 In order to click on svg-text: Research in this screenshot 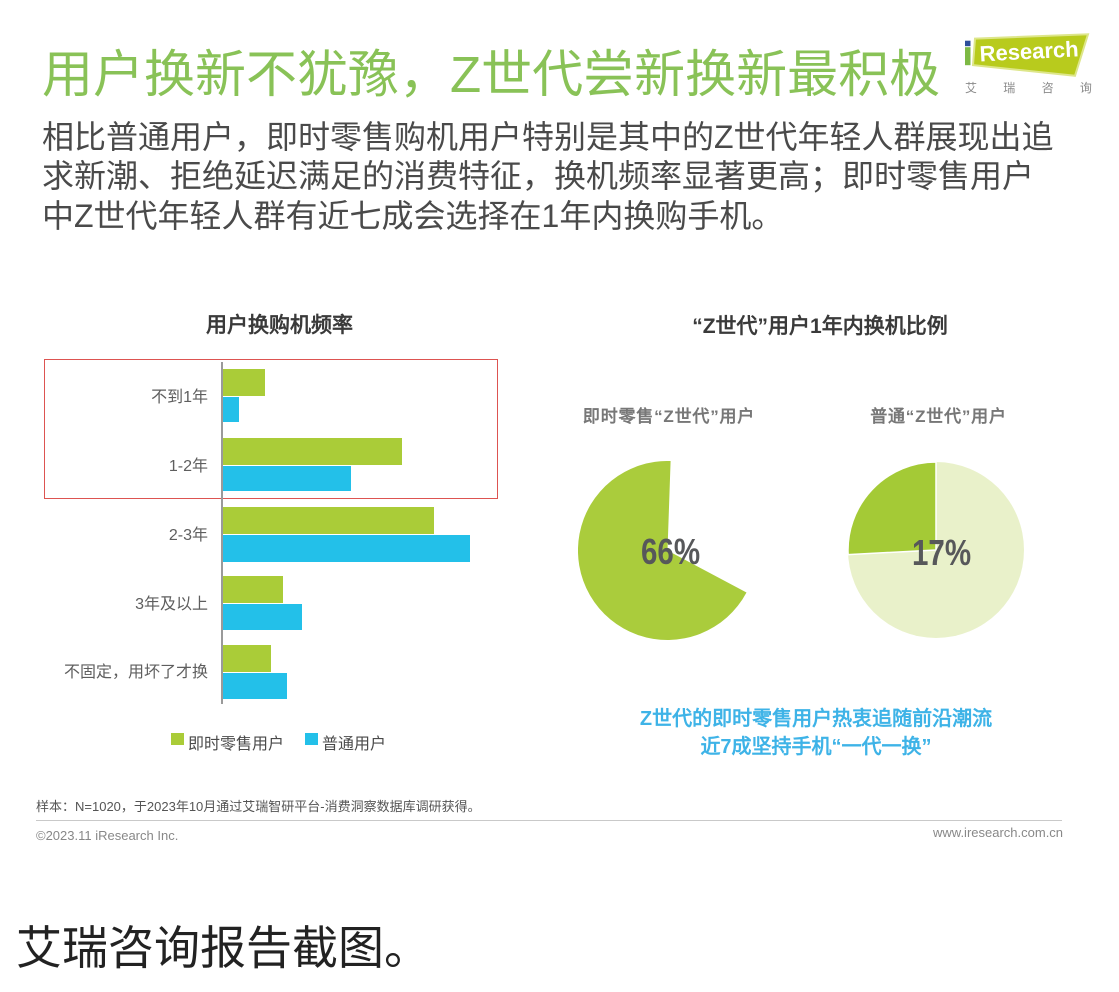, I will do `click(1029, 51)`.